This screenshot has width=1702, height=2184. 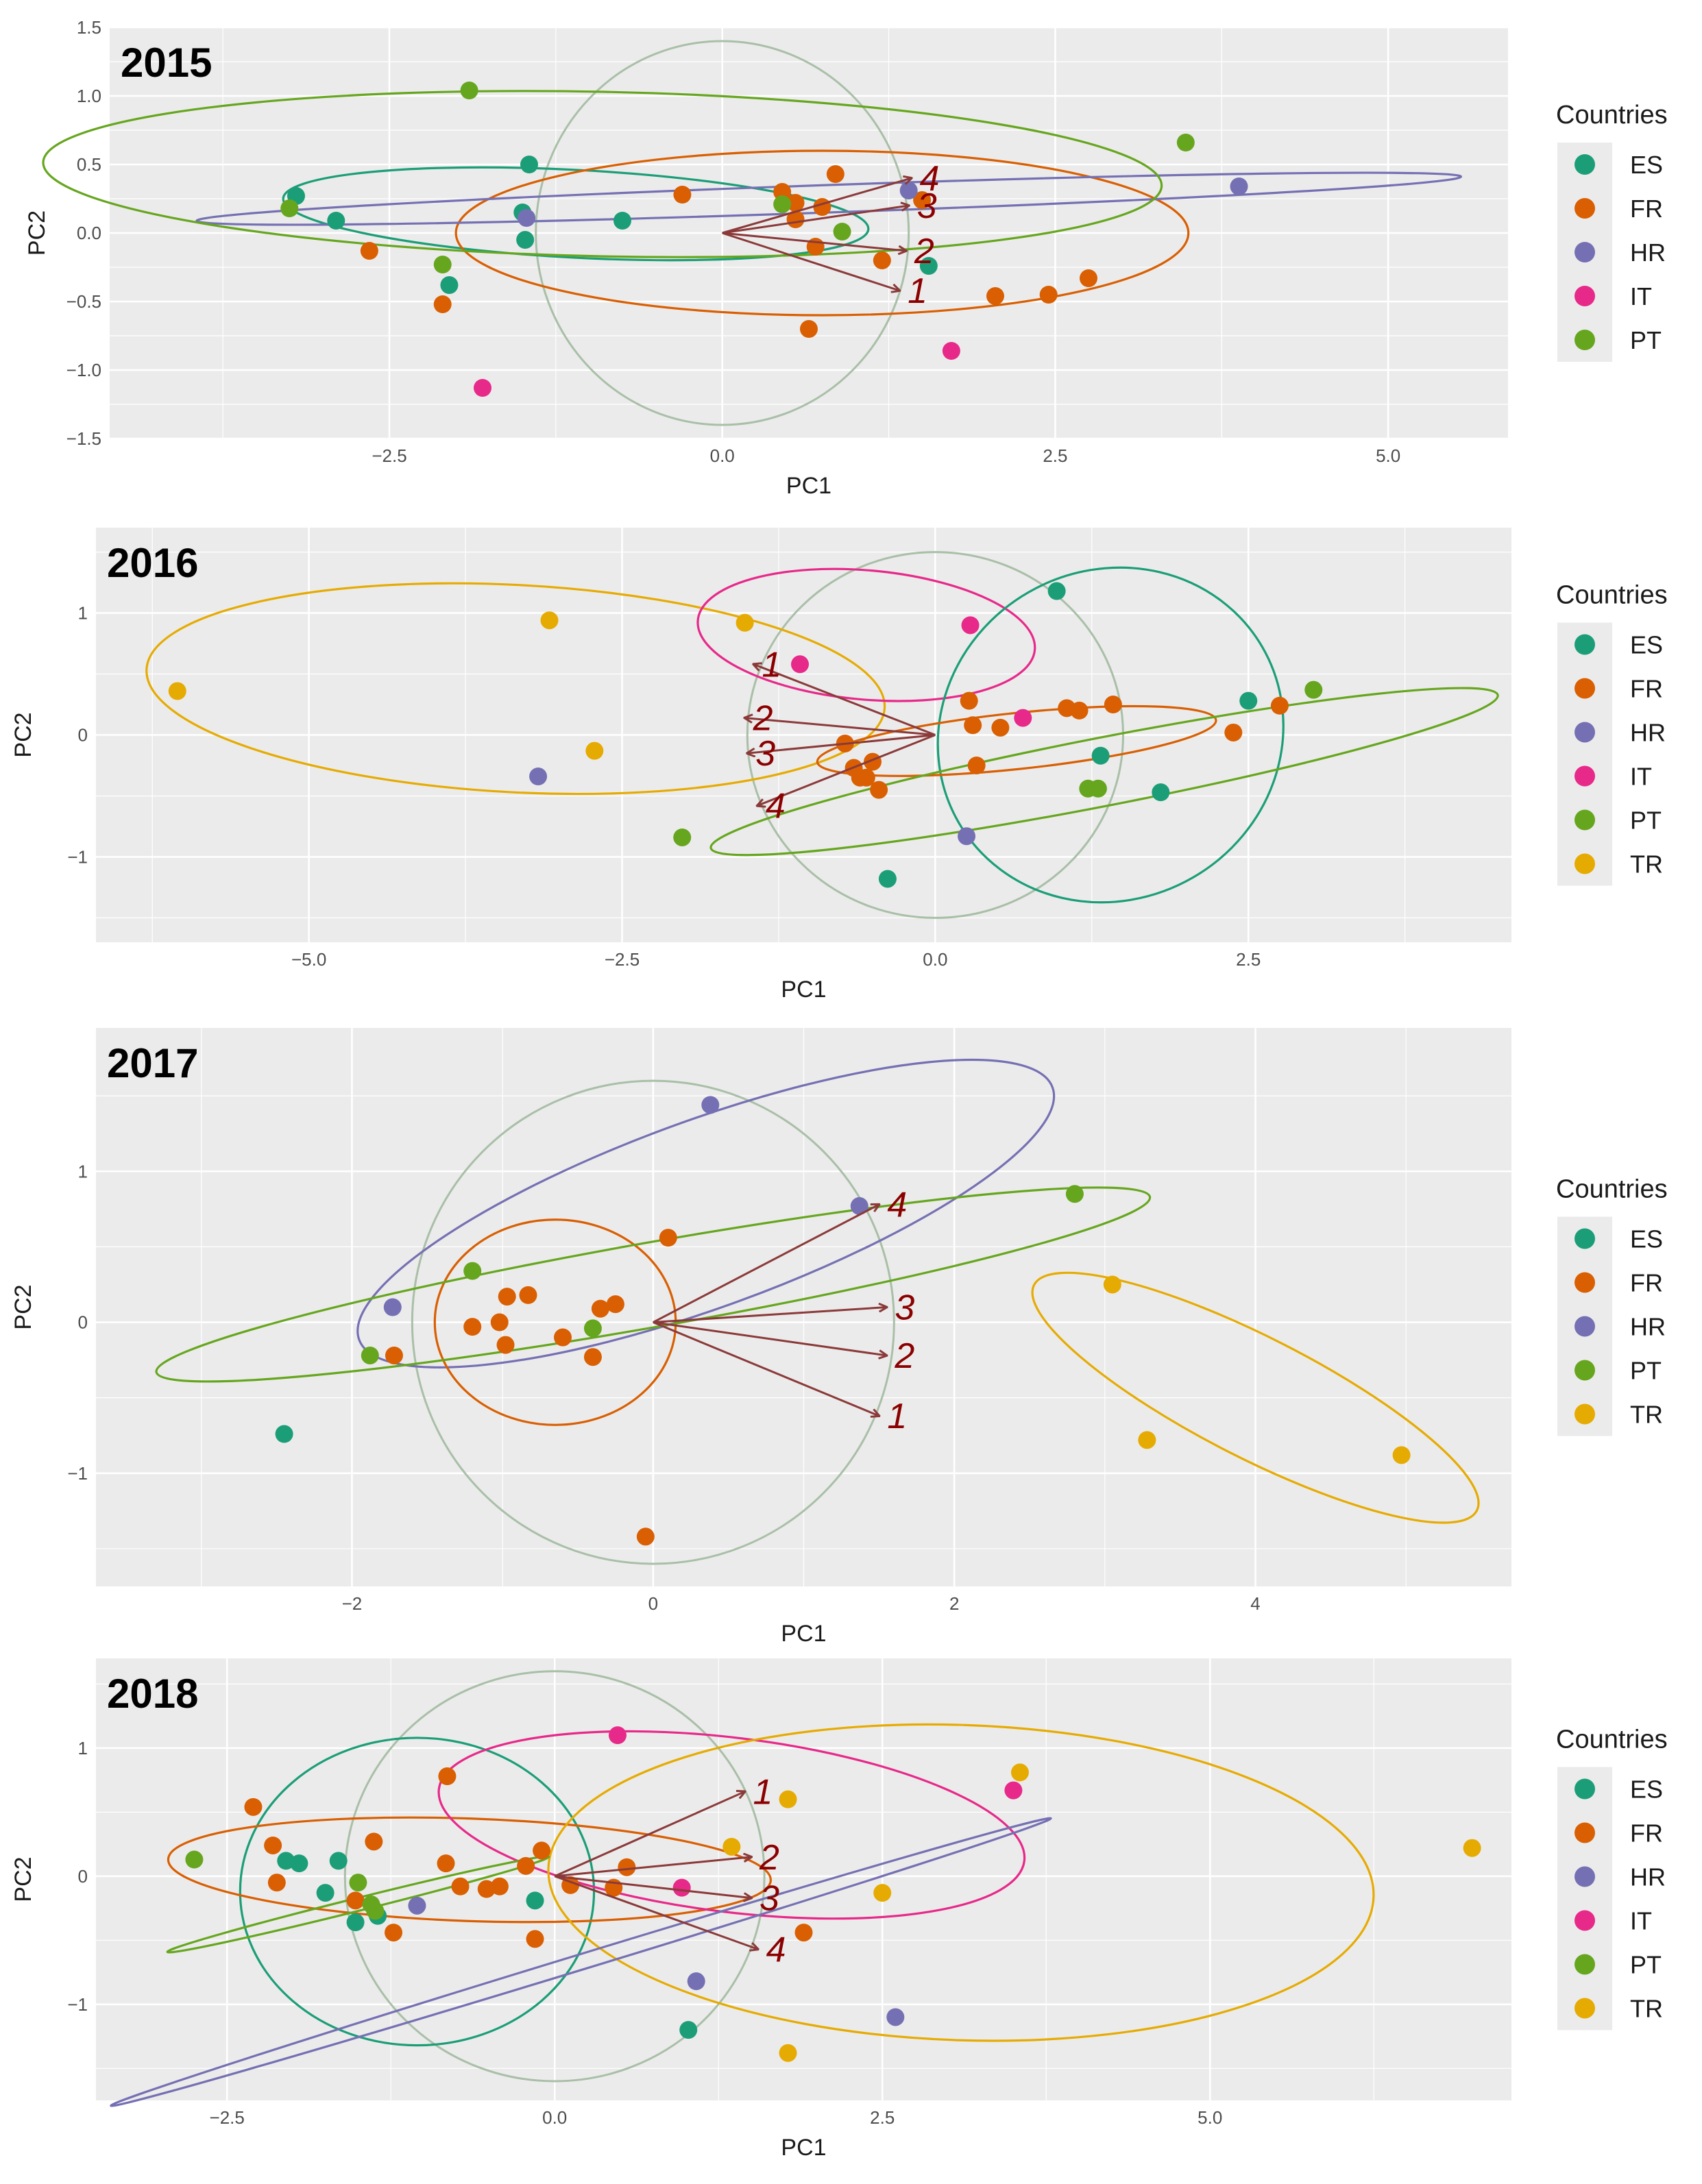 What do you see at coordinates (1585, 732) in the screenshot?
I see `legend-key-hr` at bounding box center [1585, 732].